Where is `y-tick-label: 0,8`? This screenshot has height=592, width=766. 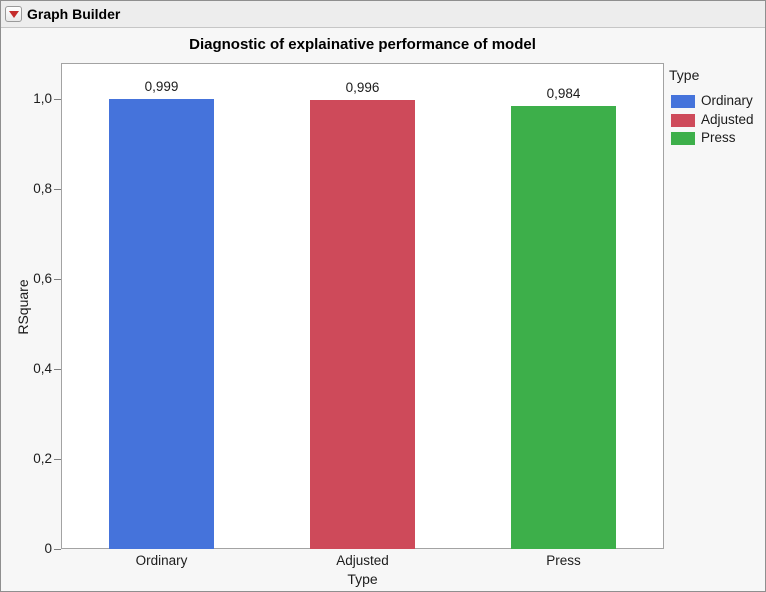 y-tick-label: 0,8 is located at coordinates (42, 188).